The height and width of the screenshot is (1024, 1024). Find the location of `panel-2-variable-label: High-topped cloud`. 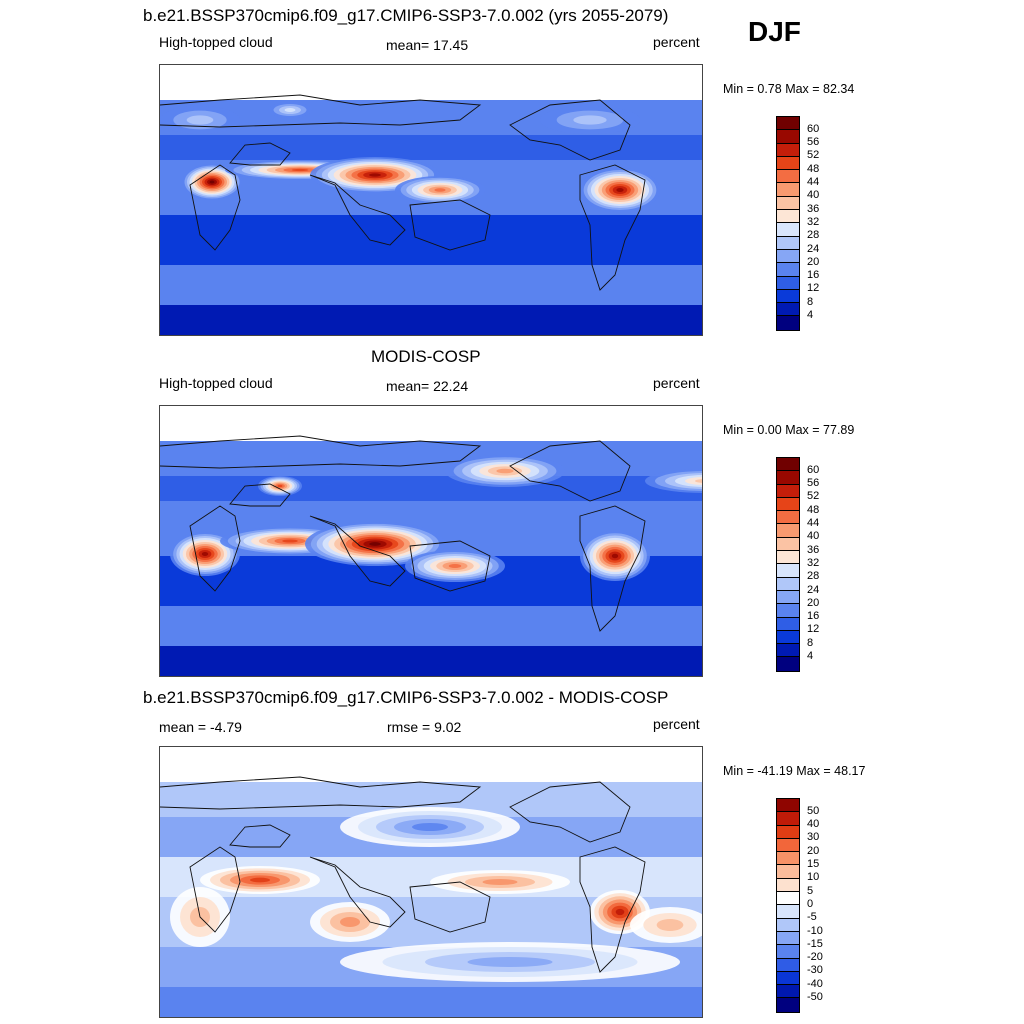

panel-2-variable-label: High-topped cloud is located at coordinates (216, 383).